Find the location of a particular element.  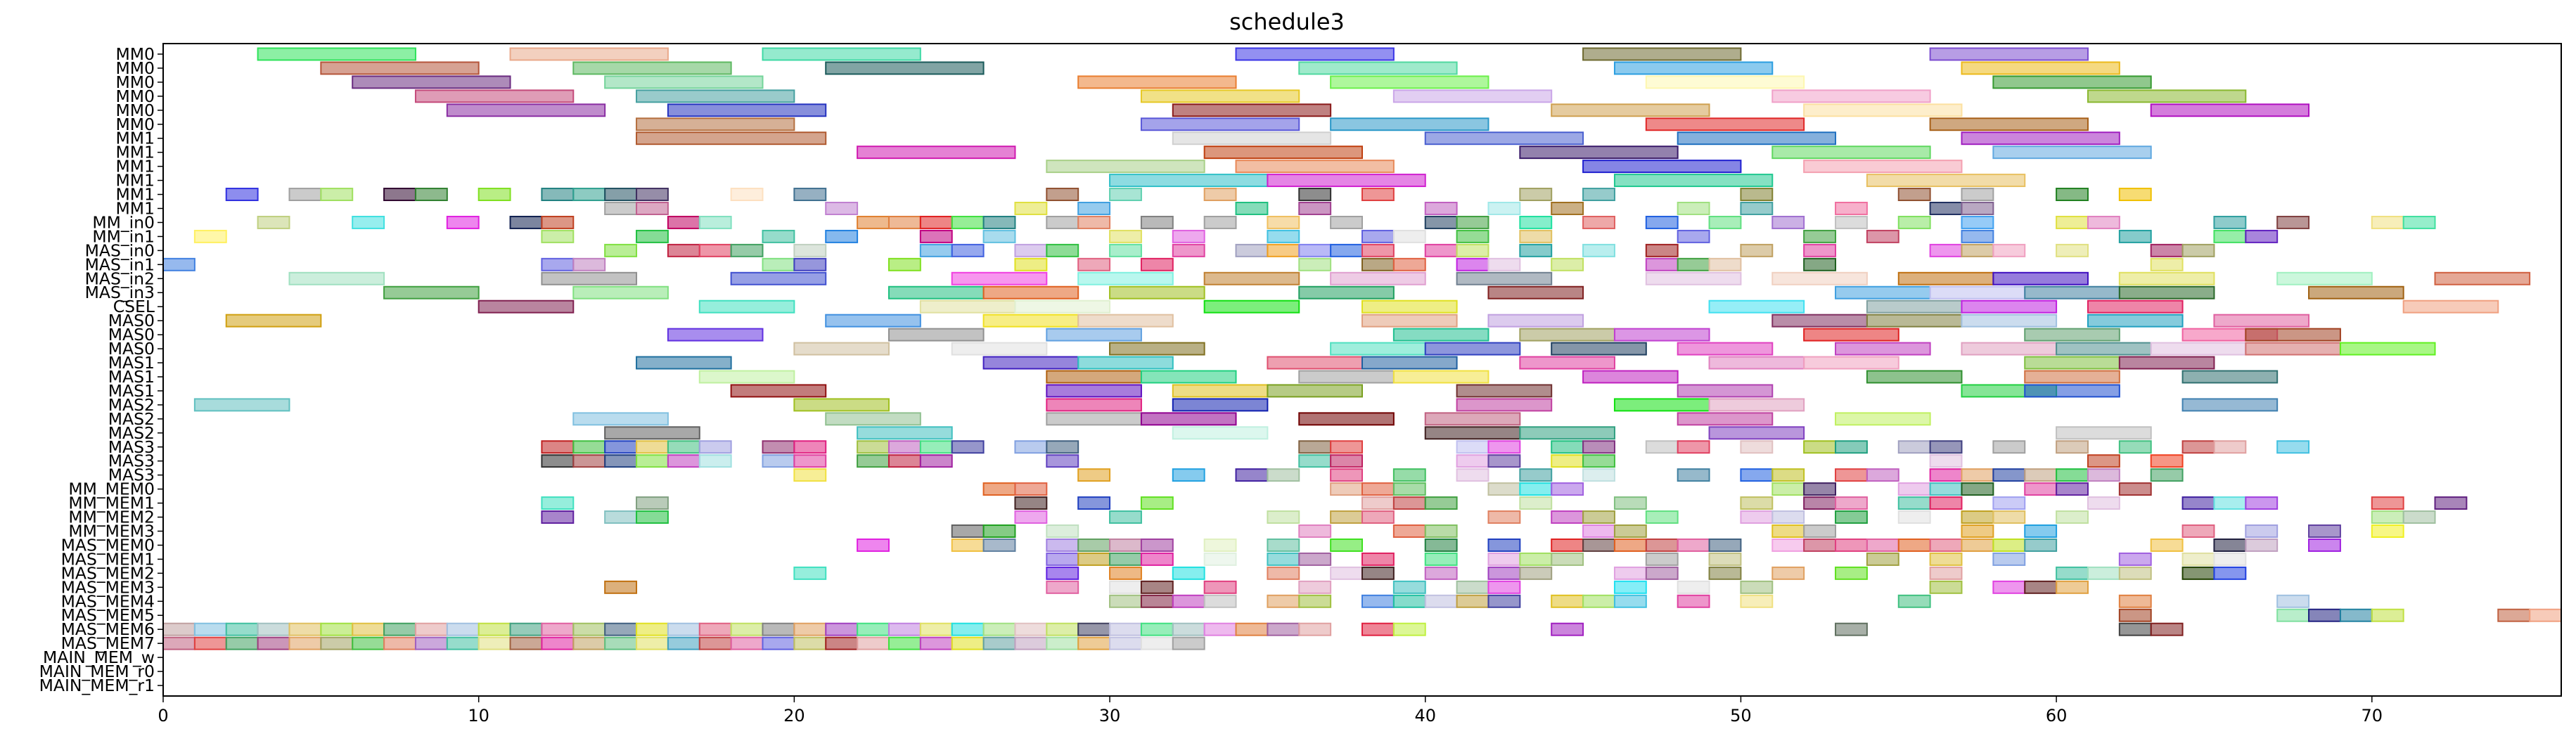

row-label: MAS_MEM5 is located at coordinates (108, 615).